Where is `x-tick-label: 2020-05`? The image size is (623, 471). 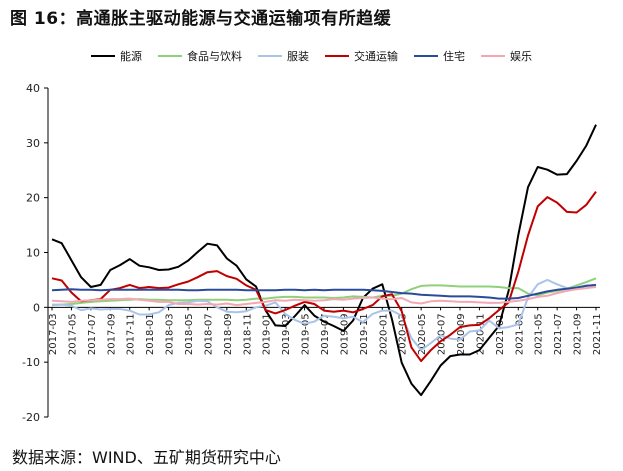
x-tick-label: 2020-05 is located at coordinates (422, 334).